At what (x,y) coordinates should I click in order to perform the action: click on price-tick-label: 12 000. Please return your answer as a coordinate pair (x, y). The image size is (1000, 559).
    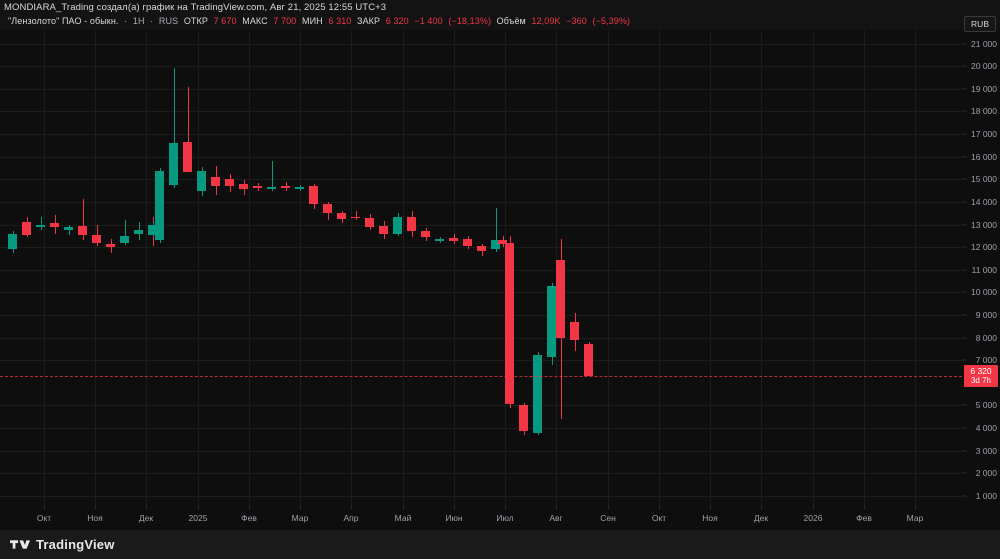
    Looking at the image, I should click on (984, 247).